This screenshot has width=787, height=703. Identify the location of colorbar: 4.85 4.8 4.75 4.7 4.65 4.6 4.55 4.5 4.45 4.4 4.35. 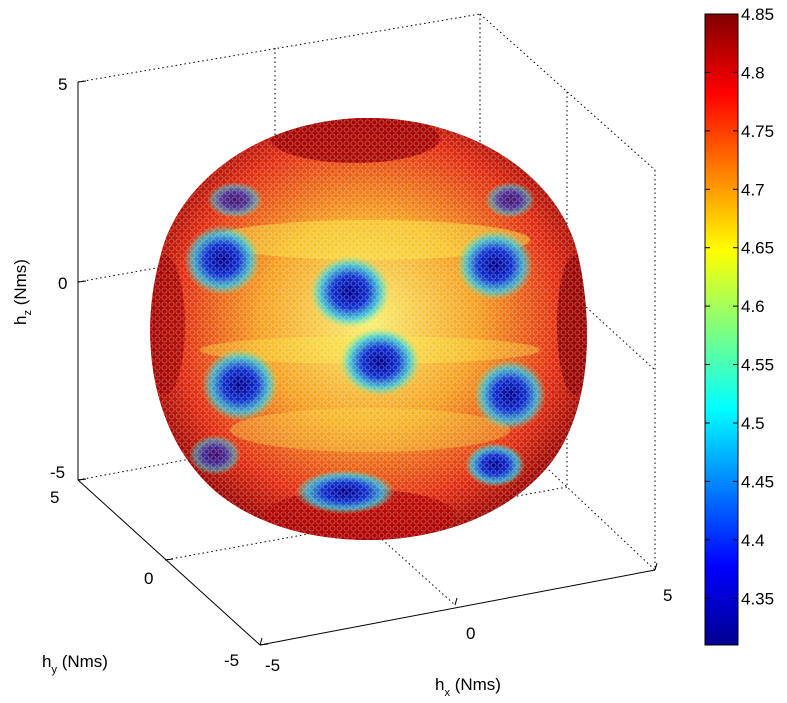
(739, 325).